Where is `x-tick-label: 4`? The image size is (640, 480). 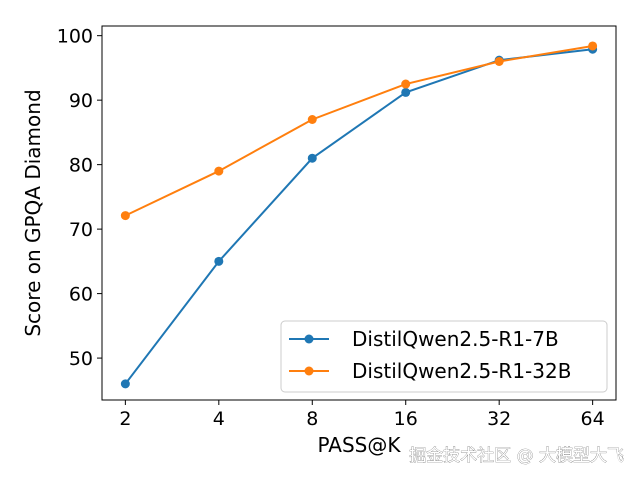
x-tick-label: 4 is located at coordinates (219, 419).